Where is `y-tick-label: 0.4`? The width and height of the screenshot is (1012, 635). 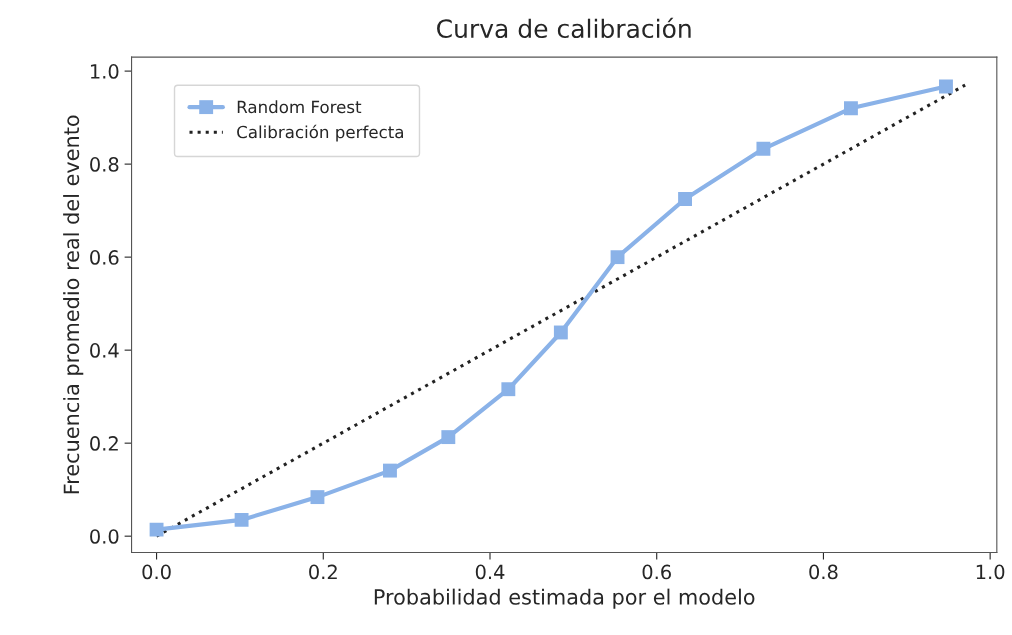 y-tick-label: 0.4 is located at coordinates (104, 350).